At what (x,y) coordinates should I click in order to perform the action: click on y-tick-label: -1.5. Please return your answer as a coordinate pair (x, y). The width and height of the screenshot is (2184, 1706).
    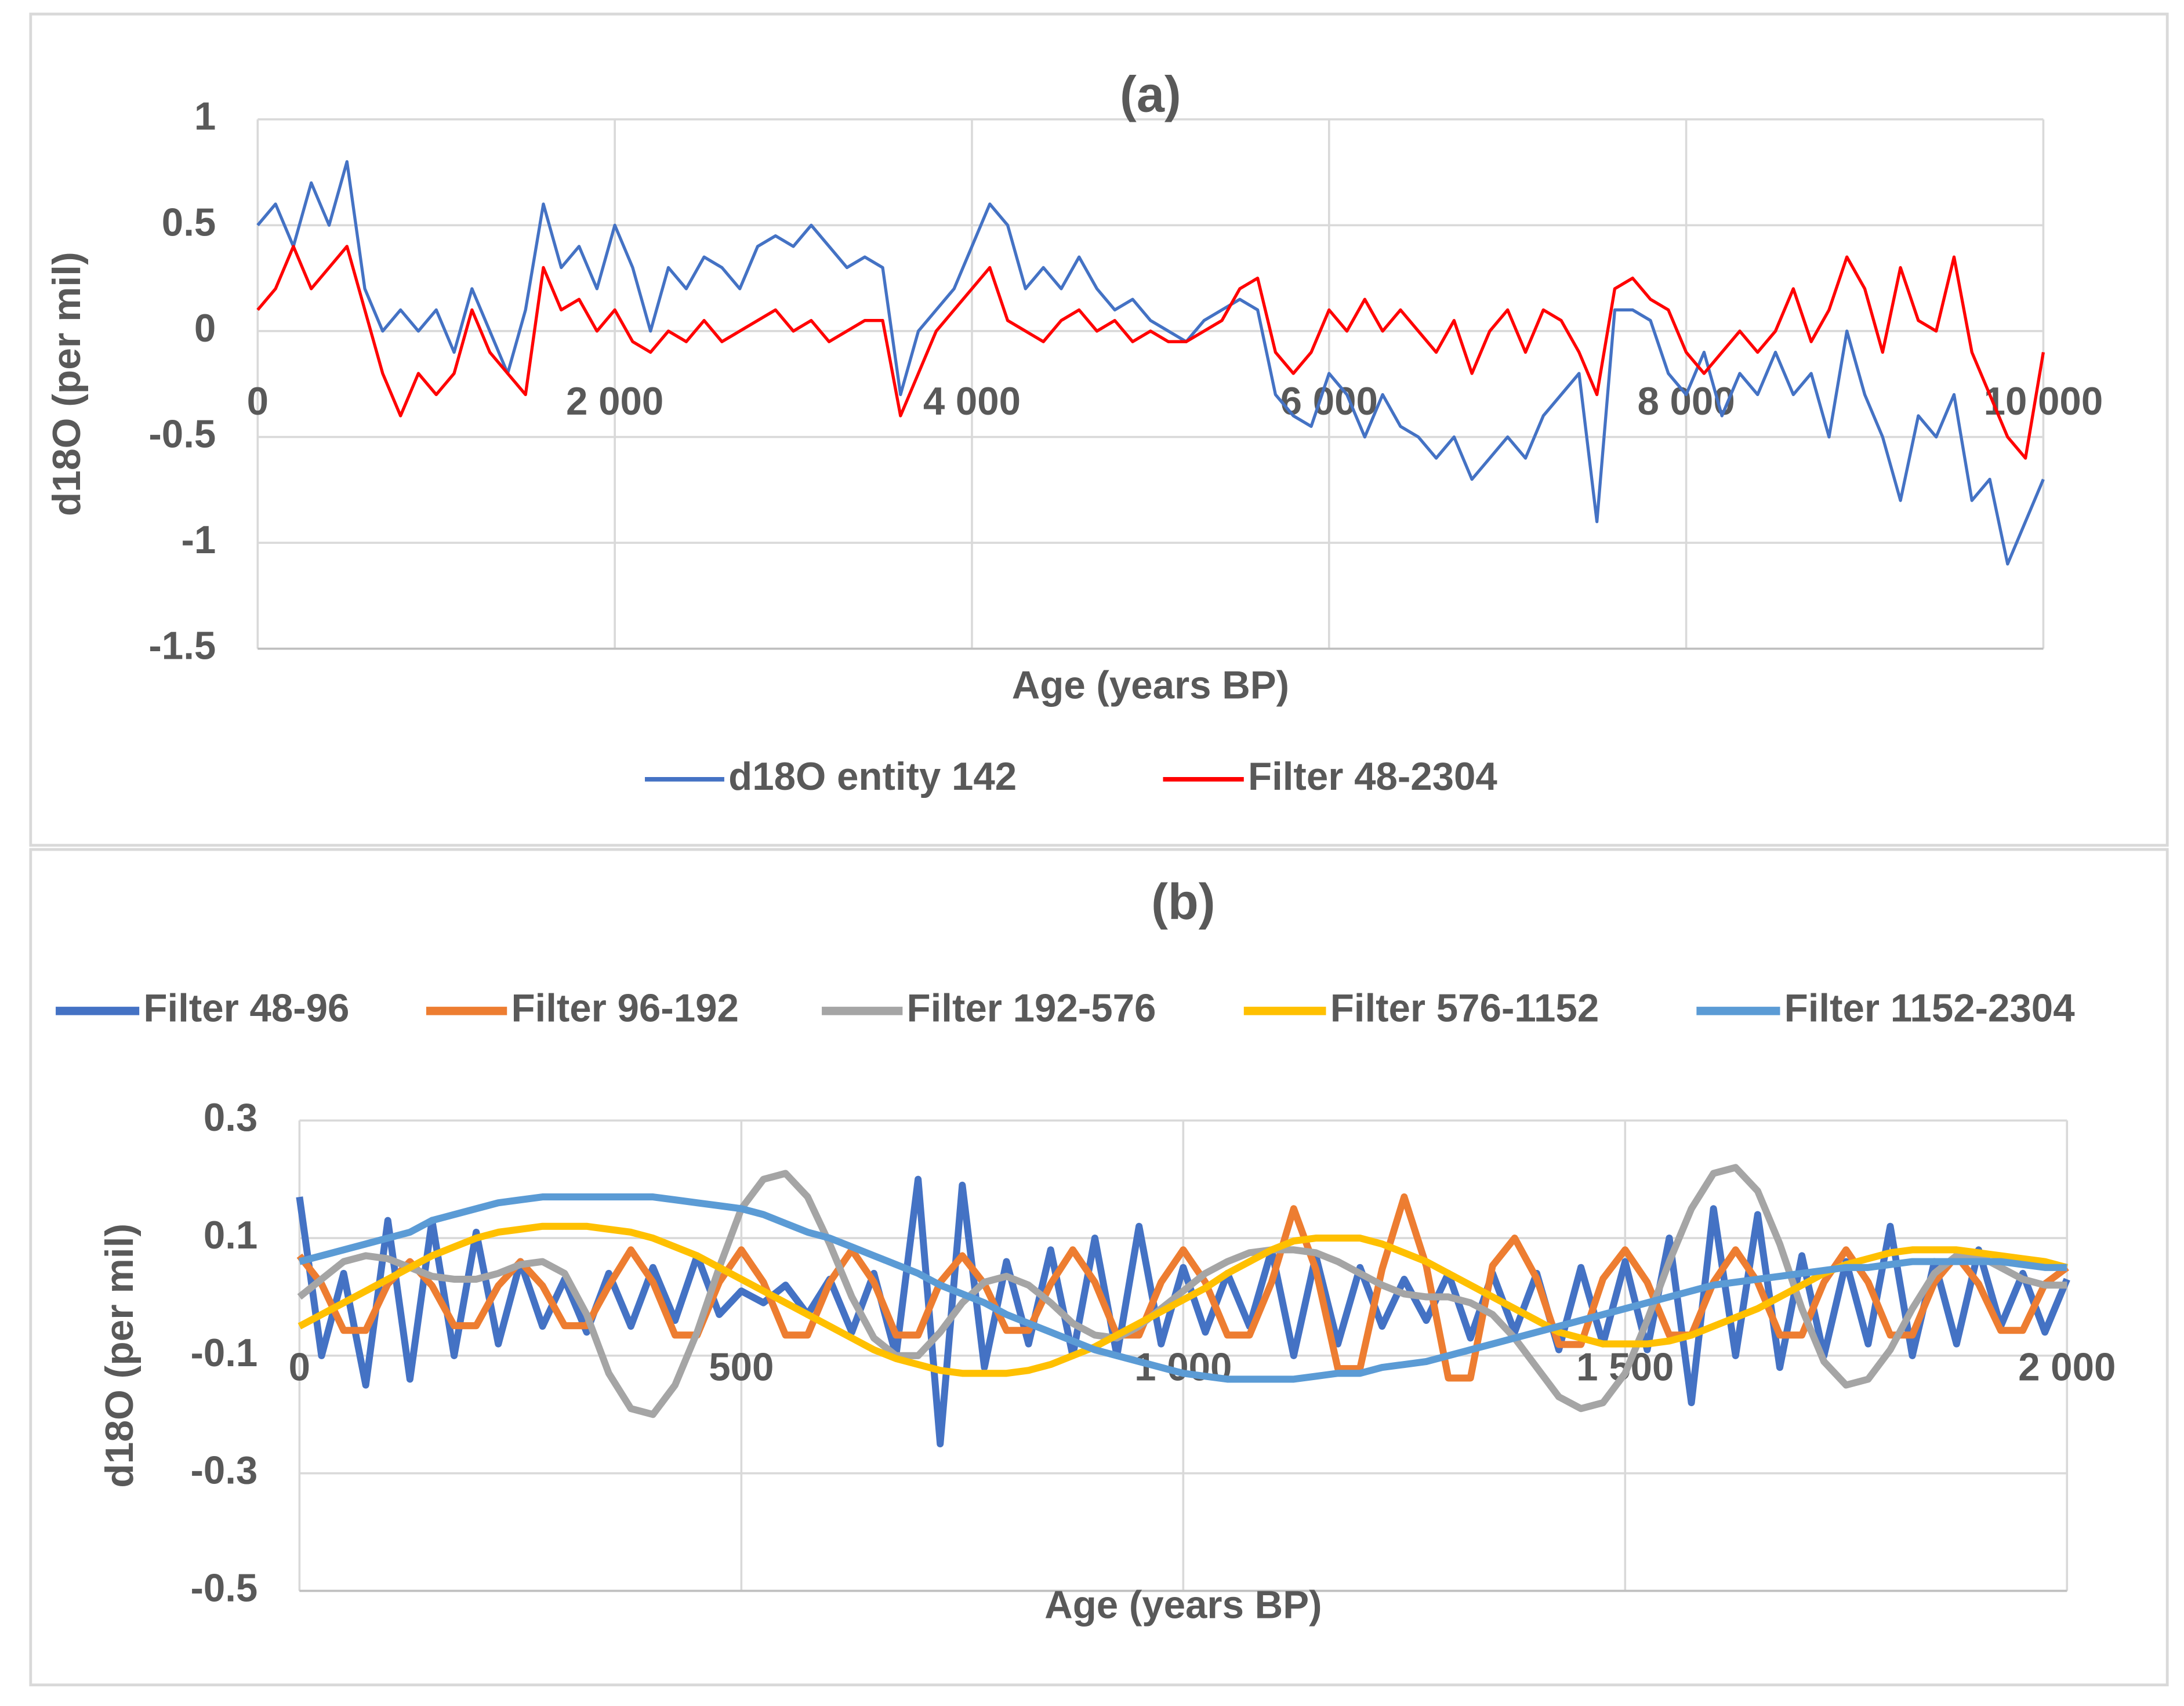
    Looking at the image, I should click on (182, 645).